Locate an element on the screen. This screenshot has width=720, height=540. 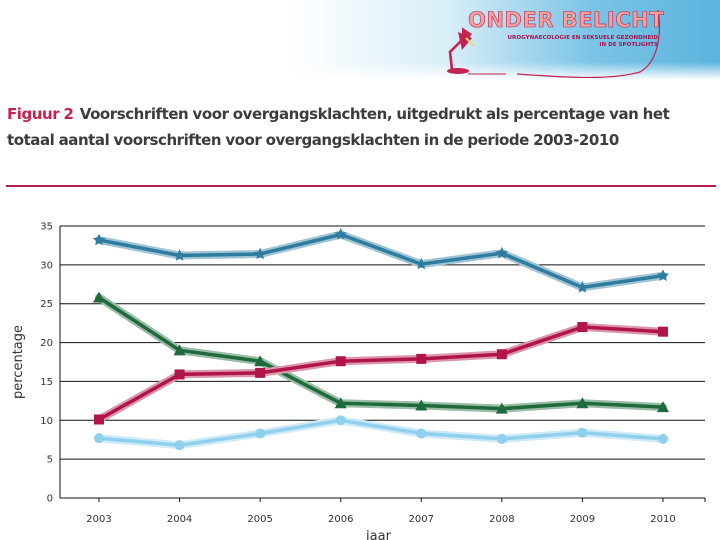
x-tick-label: 2005 is located at coordinates (259, 519).